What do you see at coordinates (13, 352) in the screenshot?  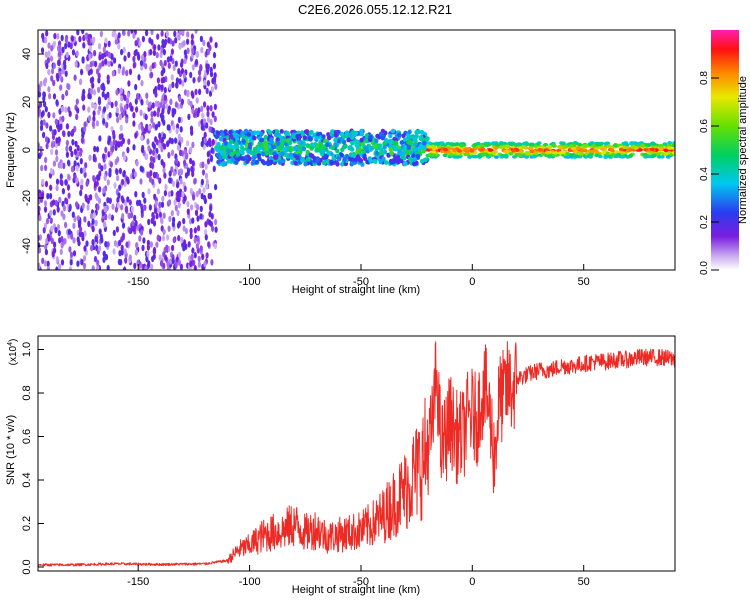 I see `snr-y-multiplier: (x104)` at bounding box center [13, 352].